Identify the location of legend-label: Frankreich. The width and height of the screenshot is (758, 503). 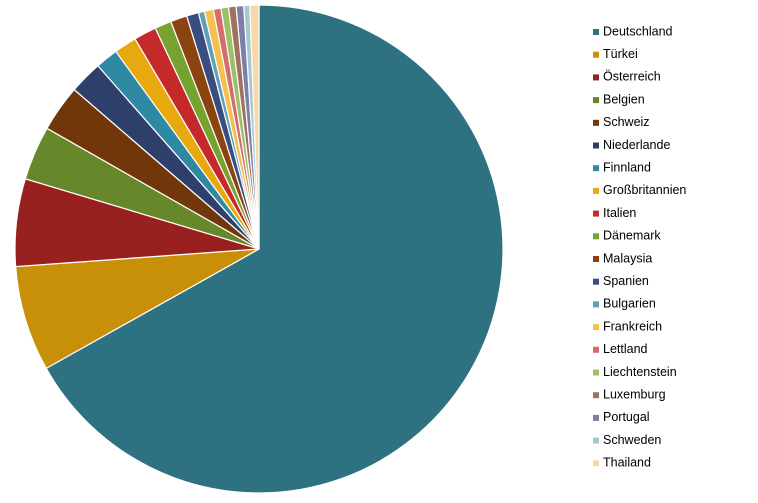
(632, 326).